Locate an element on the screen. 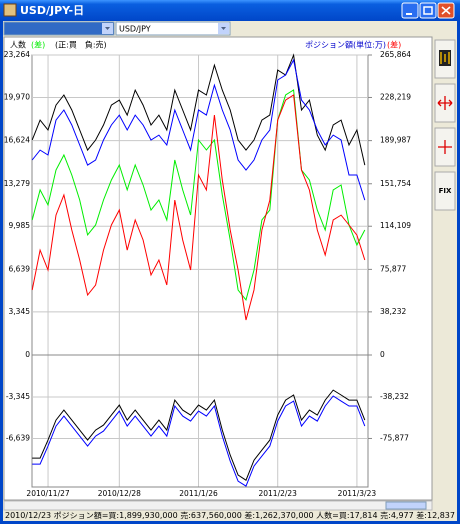 The image size is (460, 524). y-tick-label: 3,345 is located at coordinates (20, 311).